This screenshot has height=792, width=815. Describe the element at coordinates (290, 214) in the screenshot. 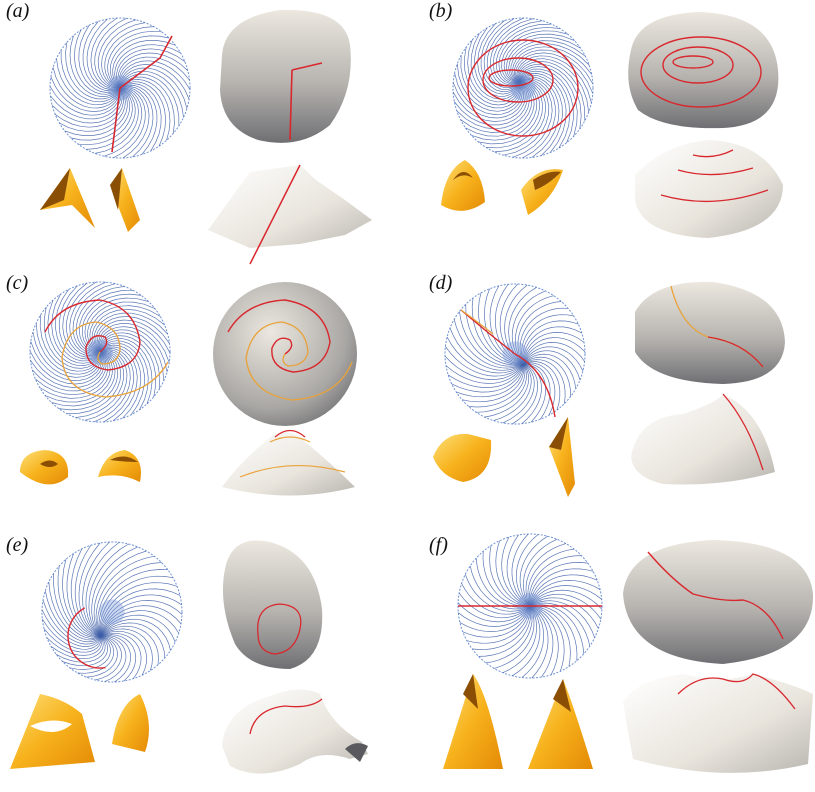

I see `surface-bottom-a` at that location.